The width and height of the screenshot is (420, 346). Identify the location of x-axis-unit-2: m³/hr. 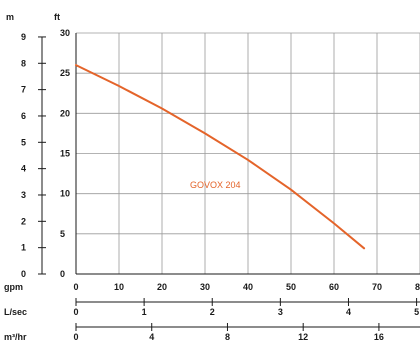
(15, 337).